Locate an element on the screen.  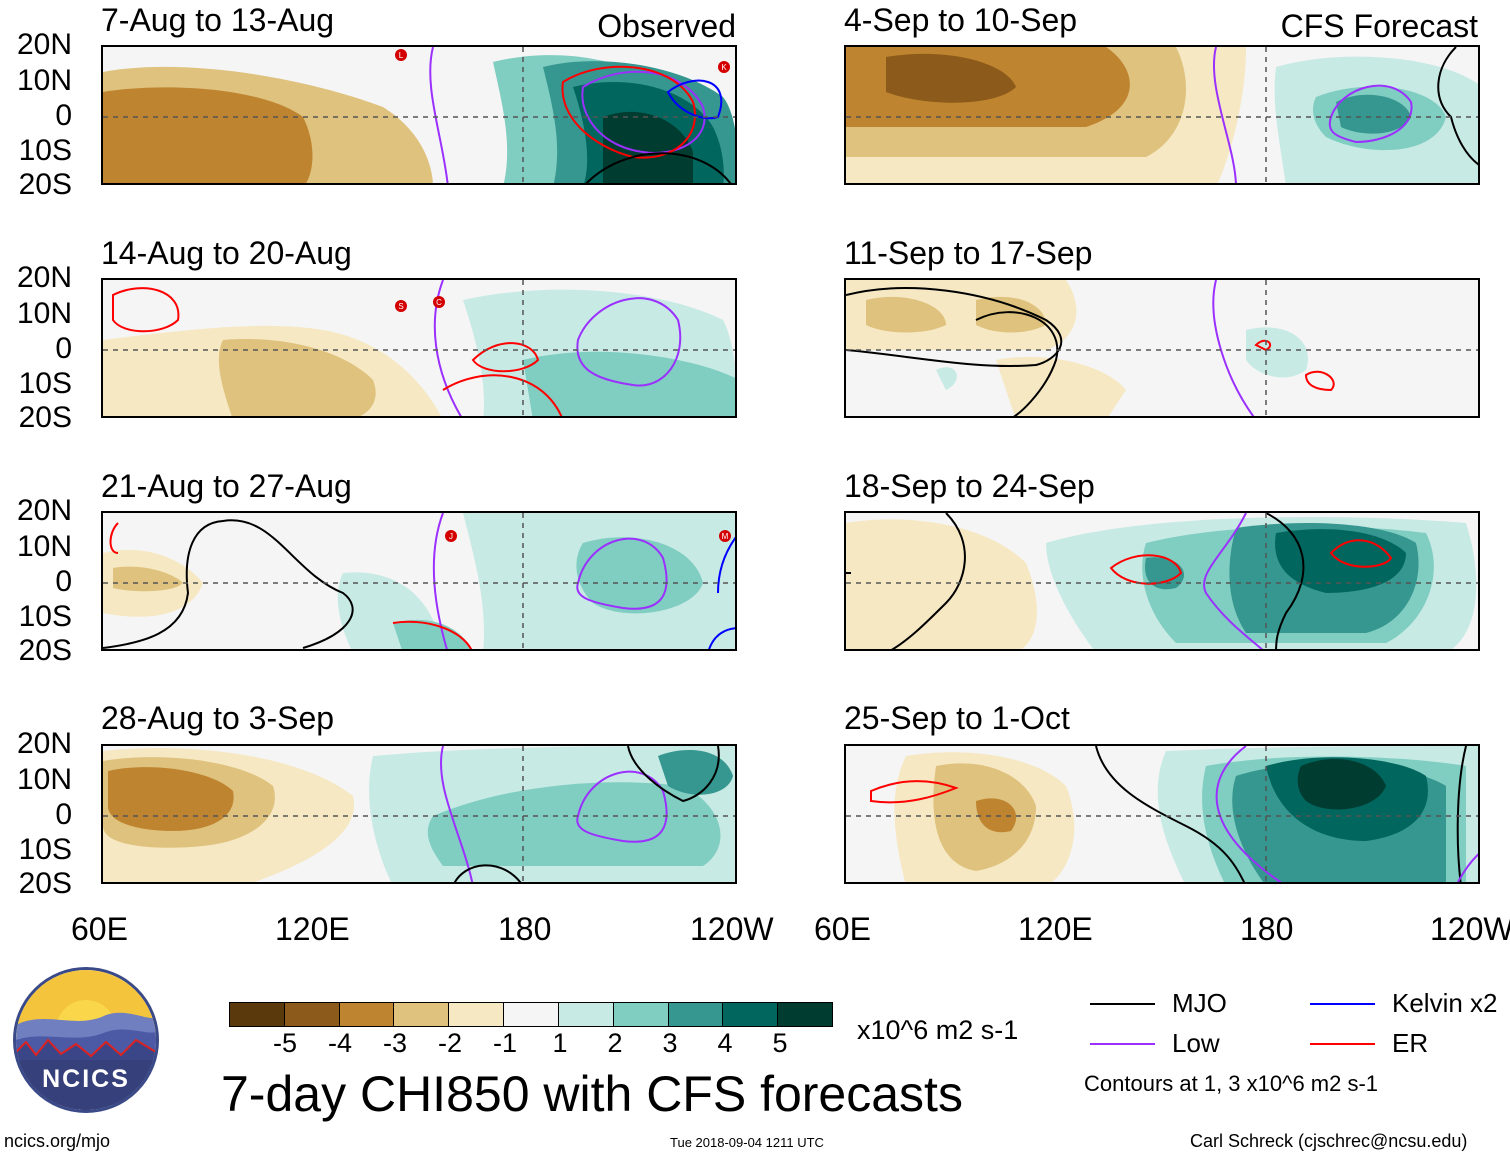
storm-icon: L is located at coordinates (401, 55).